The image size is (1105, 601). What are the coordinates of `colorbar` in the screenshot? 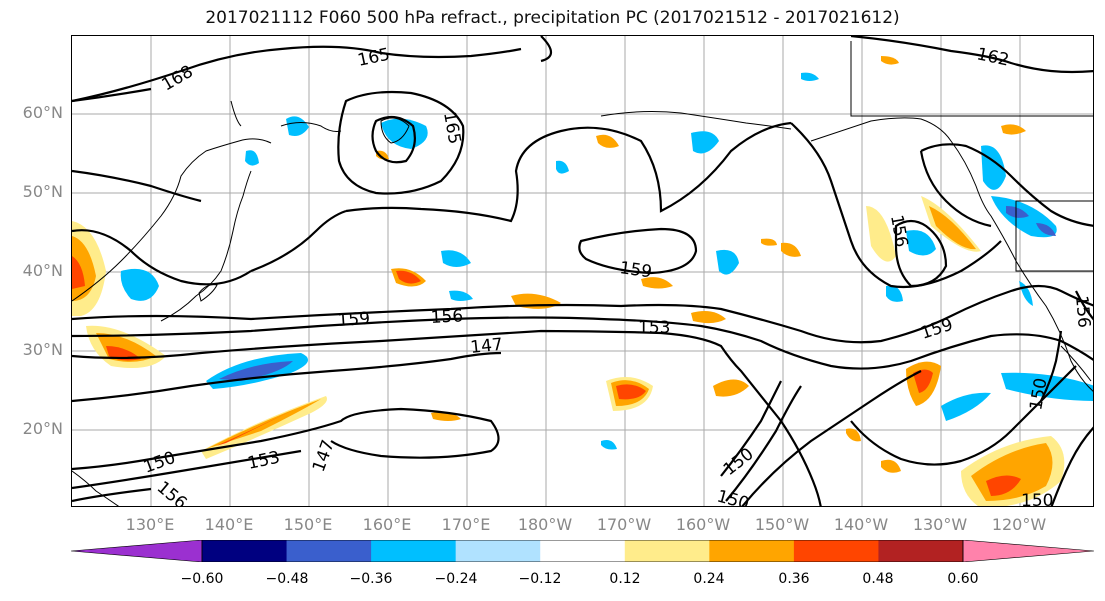 It's located at (582, 551).